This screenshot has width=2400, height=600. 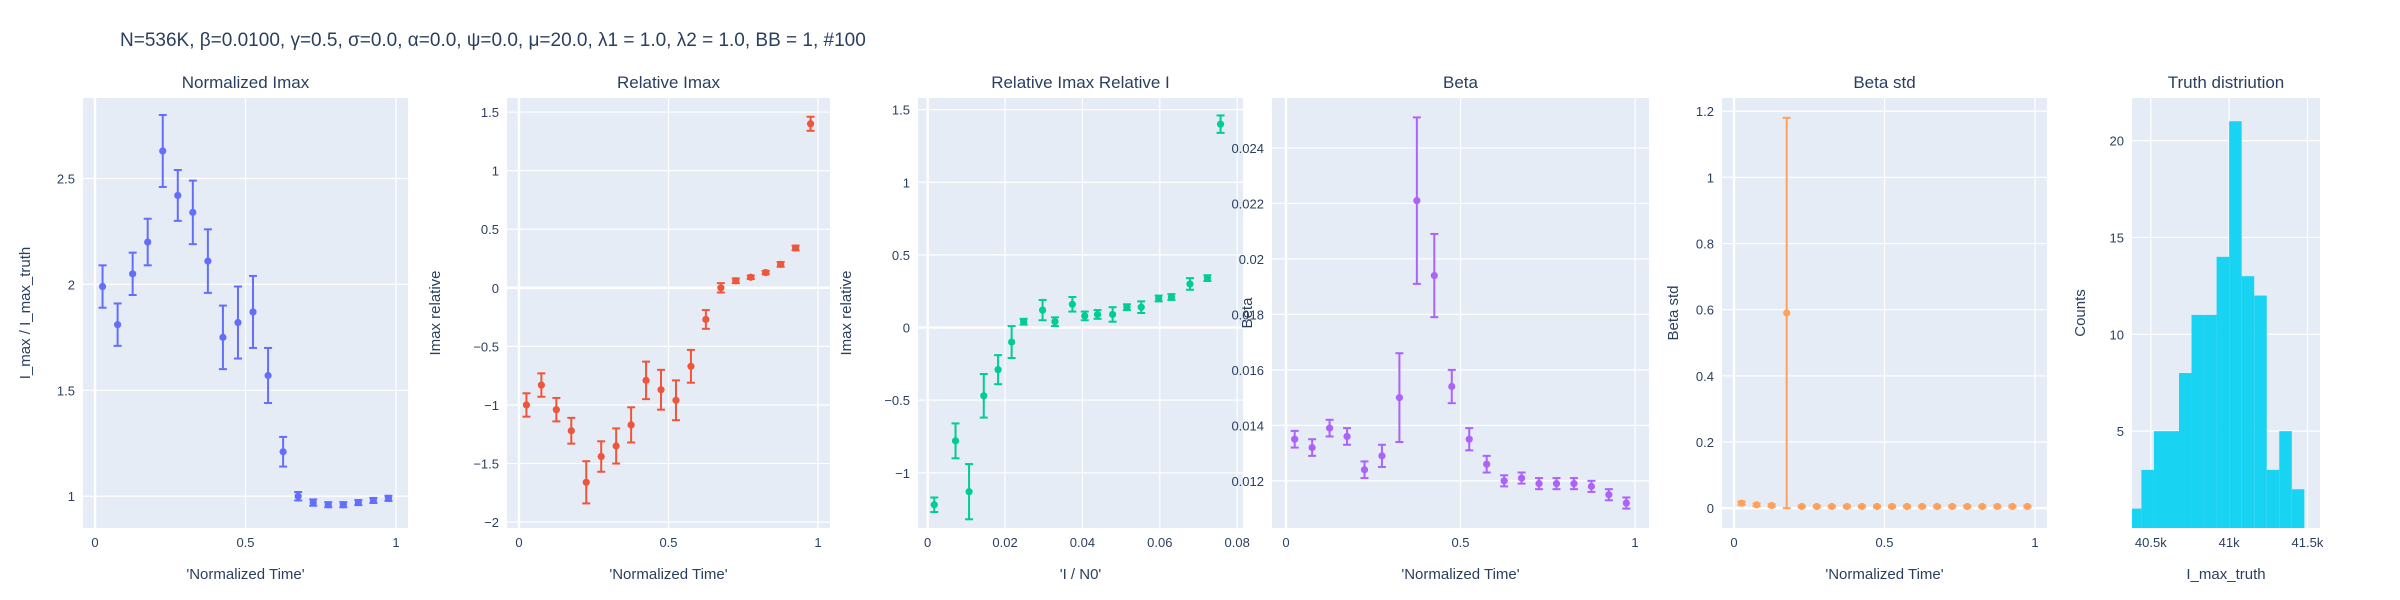 What do you see at coordinates (66, 178) in the screenshot?
I see `y-tick-label: 2.5` at bounding box center [66, 178].